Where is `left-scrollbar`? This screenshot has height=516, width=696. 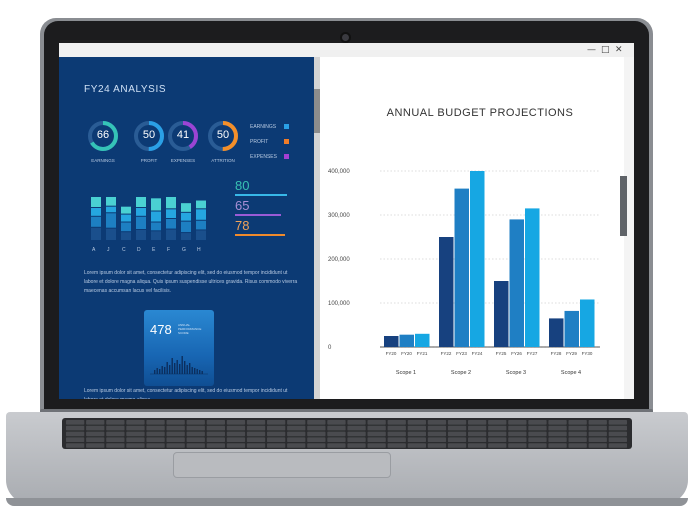
left-scrollbar is located at coordinates (317, 228).